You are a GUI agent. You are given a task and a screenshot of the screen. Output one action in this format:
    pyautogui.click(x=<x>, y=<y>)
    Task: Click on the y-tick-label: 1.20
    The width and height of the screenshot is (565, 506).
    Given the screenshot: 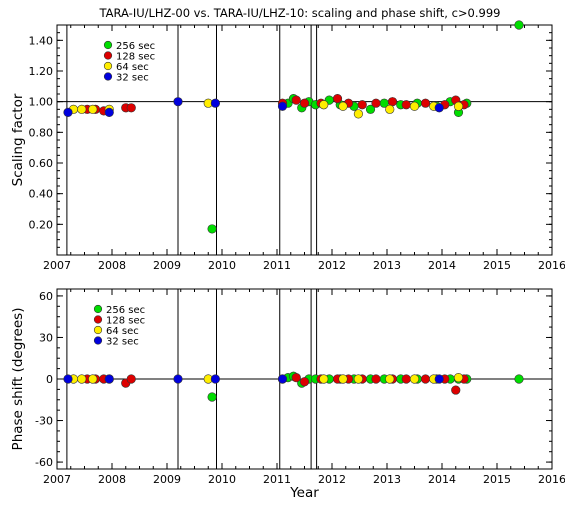 What is the action you would take?
    pyautogui.click(x=41, y=71)
    